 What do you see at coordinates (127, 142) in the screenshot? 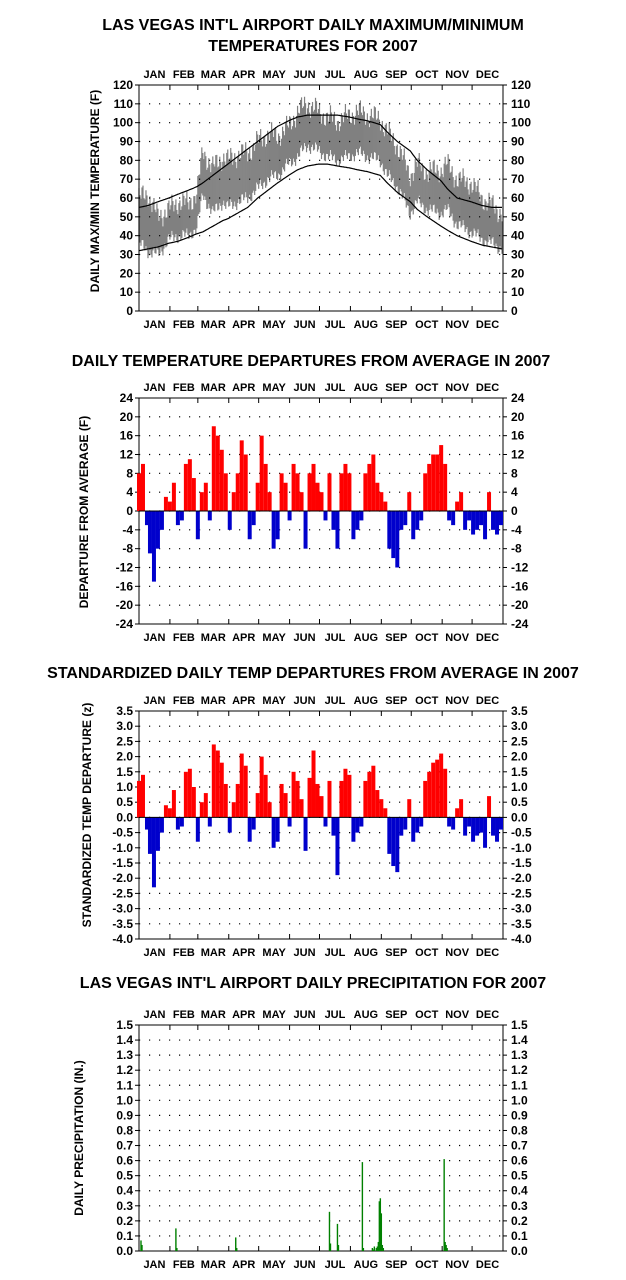
I see `ytick-label-left-0-9: 90` at bounding box center [127, 142].